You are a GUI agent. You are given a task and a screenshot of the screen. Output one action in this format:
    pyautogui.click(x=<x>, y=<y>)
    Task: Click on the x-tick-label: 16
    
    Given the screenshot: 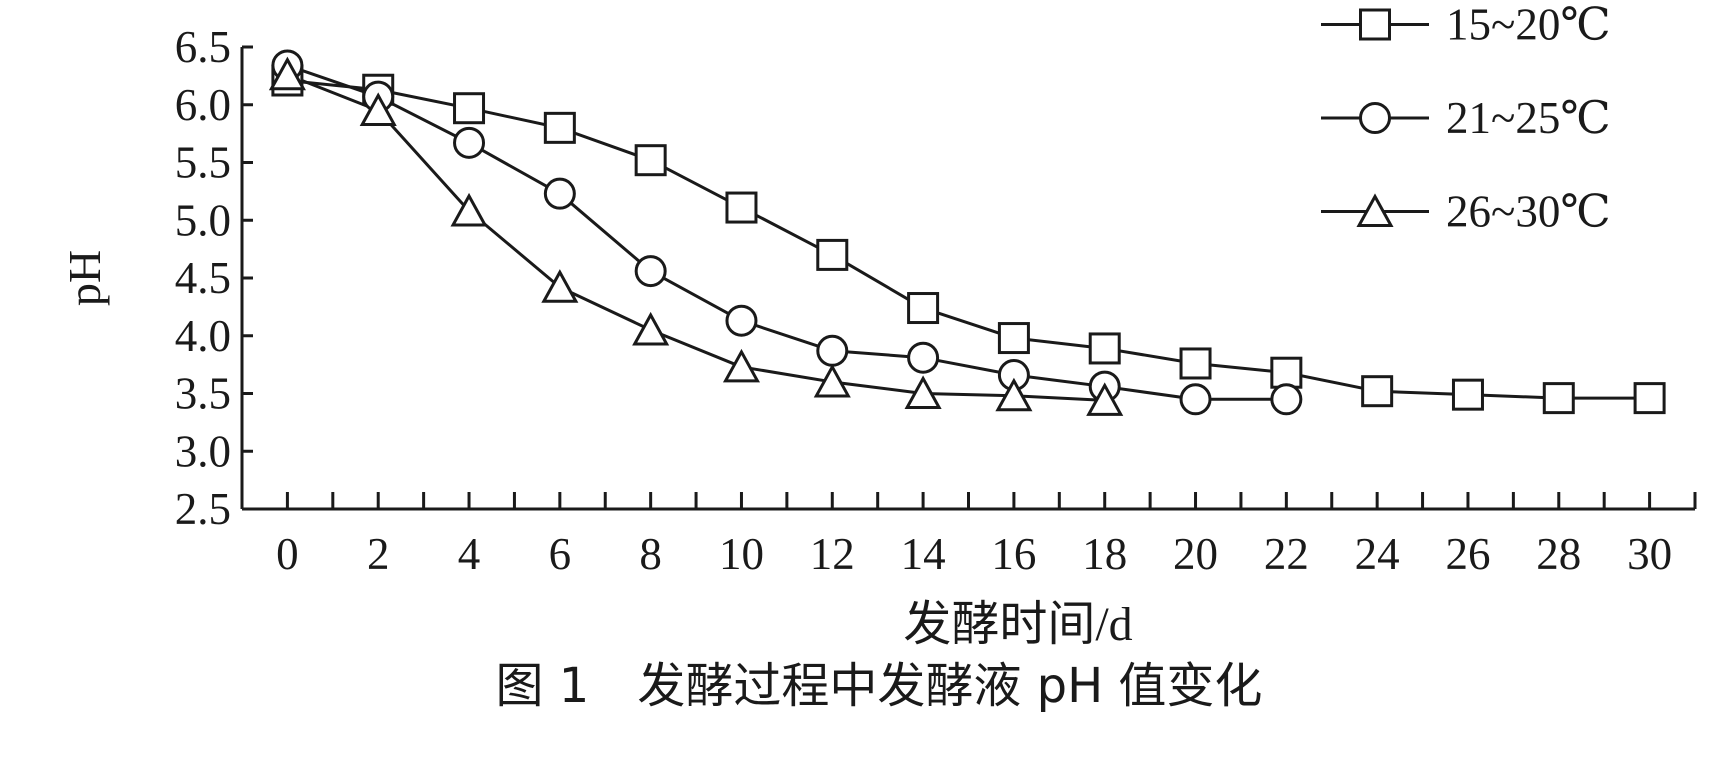 What is the action you would take?
    pyautogui.click(x=1013, y=554)
    